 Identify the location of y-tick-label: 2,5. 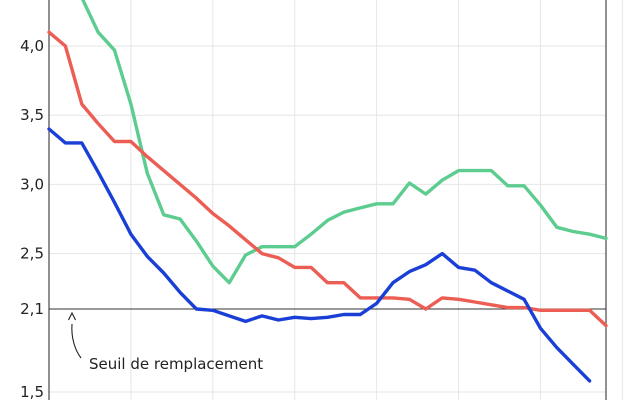
(32, 254).